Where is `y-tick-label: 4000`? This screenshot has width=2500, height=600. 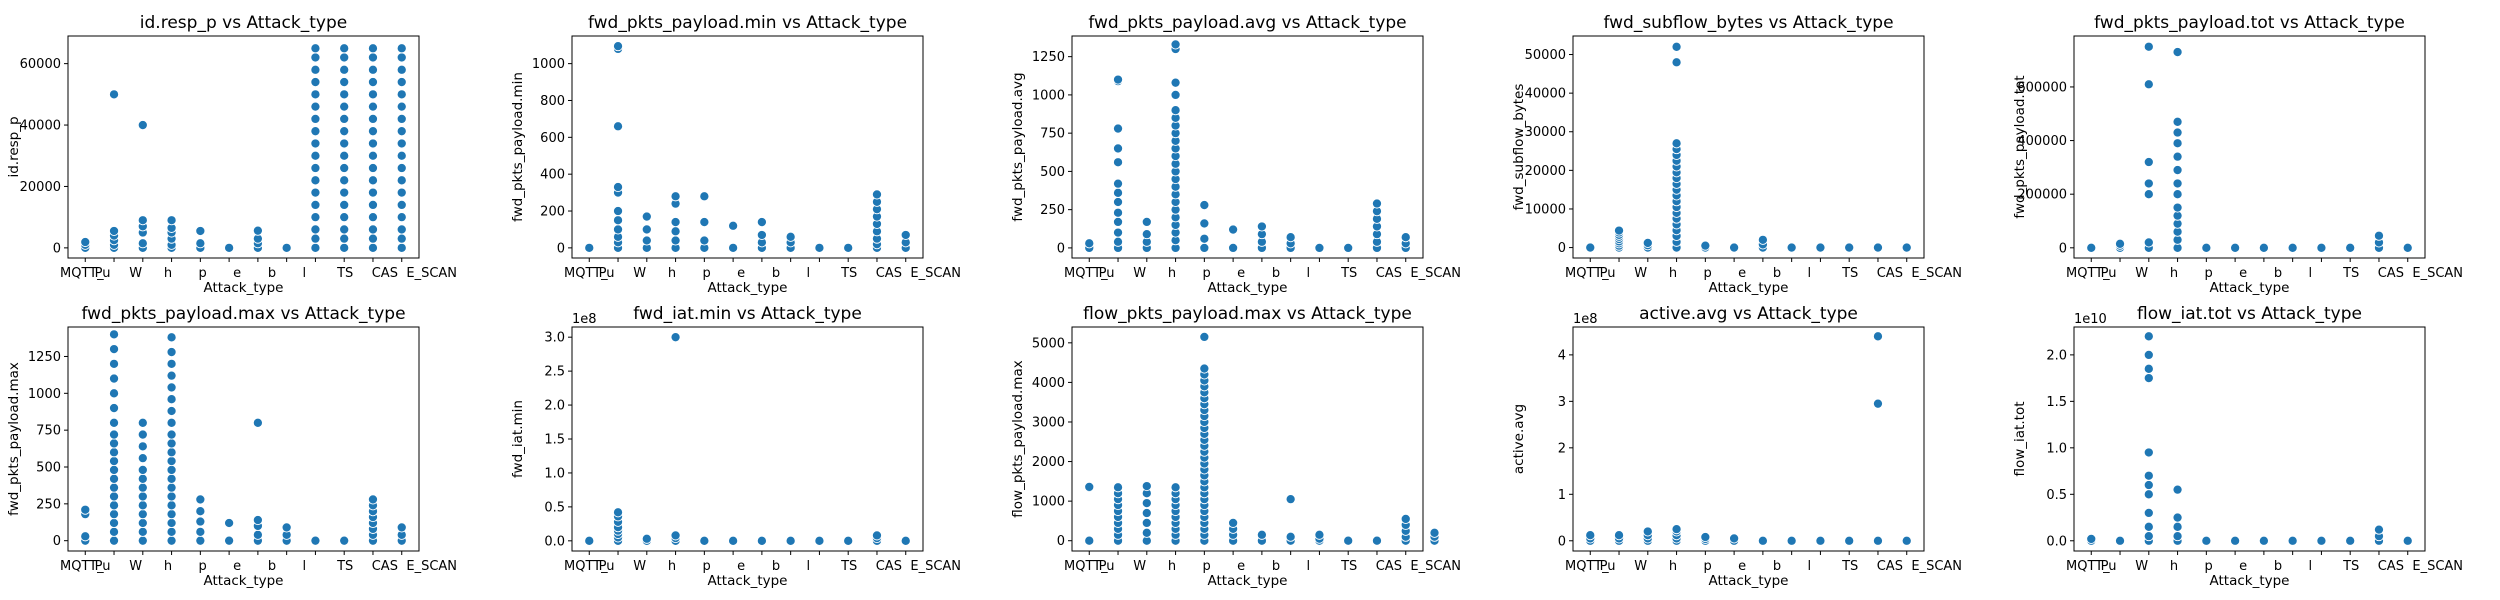
y-tick-label: 4000 is located at coordinates (1048, 383).